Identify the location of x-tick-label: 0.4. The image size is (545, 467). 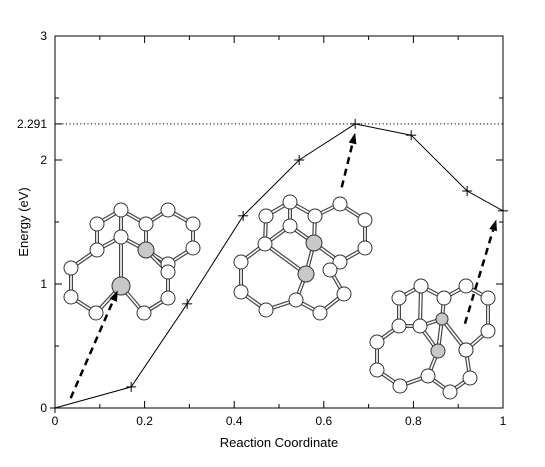
(234, 421).